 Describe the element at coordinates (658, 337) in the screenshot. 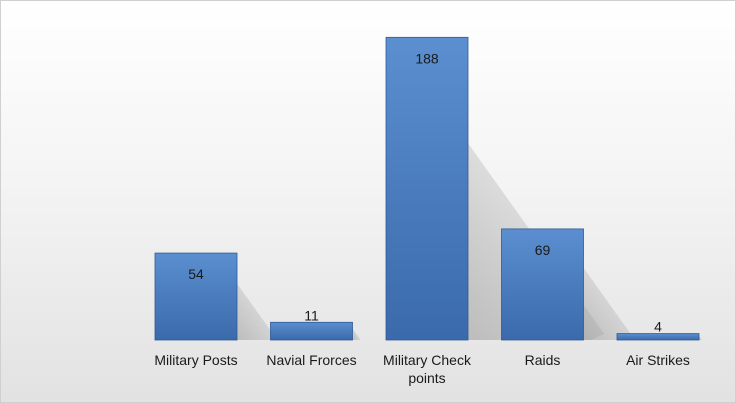

I see `bar-air-strikes` at that location.